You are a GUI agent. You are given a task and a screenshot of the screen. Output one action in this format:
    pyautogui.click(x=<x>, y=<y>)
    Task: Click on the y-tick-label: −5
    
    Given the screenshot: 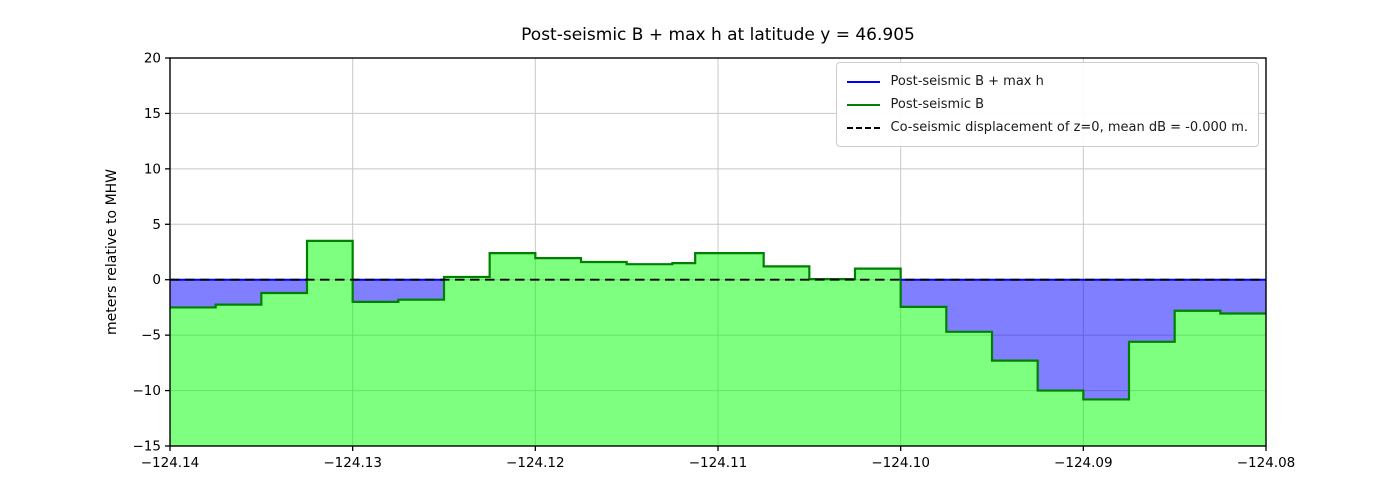 What is the action you would take?
    pyautogui.click(x=151, y=336)
    